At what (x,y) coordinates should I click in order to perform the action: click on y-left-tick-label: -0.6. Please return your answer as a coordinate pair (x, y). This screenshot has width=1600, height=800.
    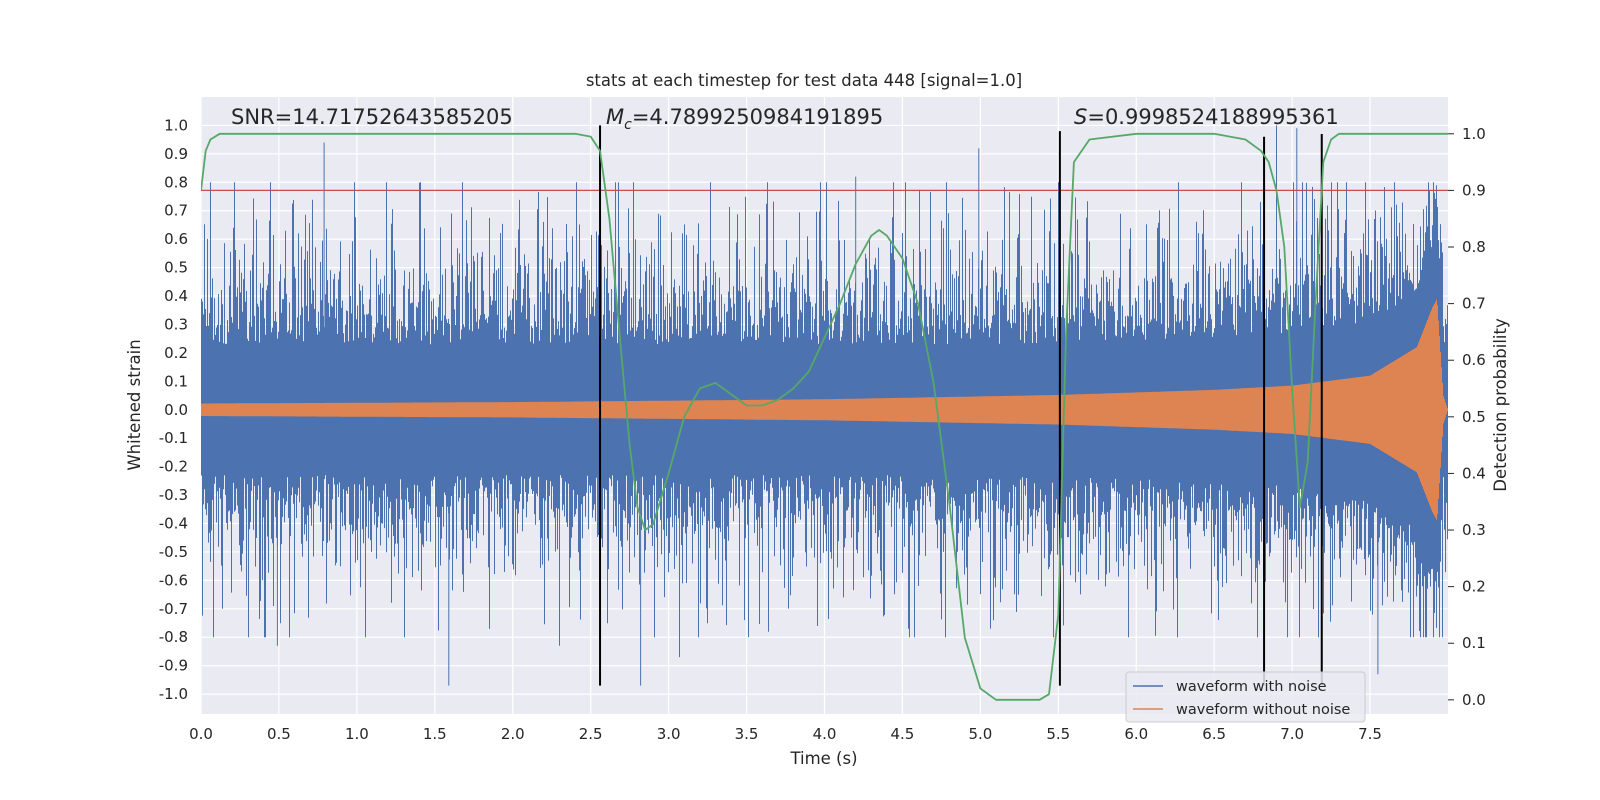
    Looking at the image, I should click on (173, 580).